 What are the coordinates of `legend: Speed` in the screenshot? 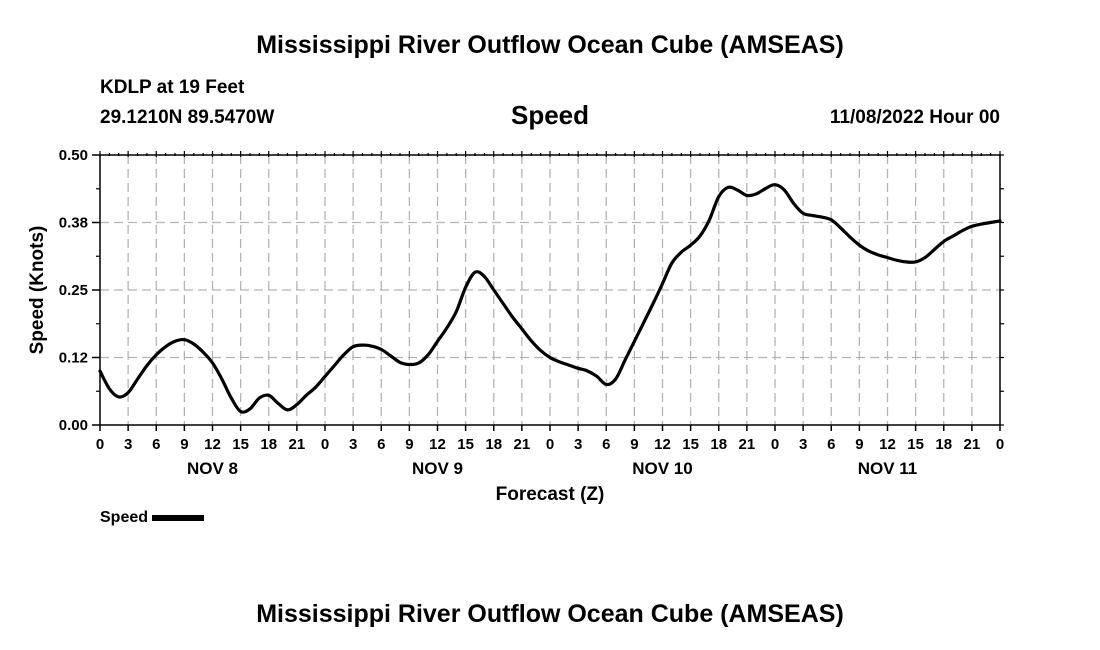 It's located at (152, 518).